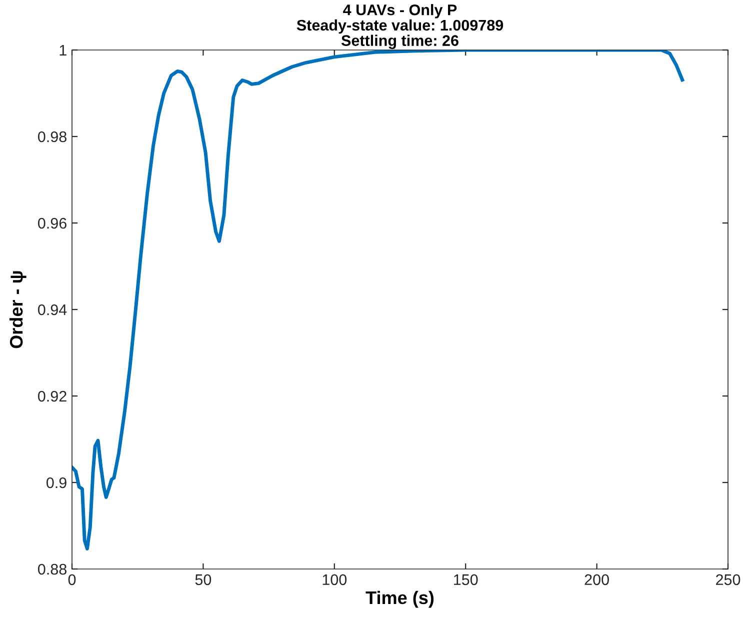 The image size is (743, 624). What do you see at coordinates (728, 580) in the screenshot?
I see `x-tick-label: 250` at bounding box center [728, 580].